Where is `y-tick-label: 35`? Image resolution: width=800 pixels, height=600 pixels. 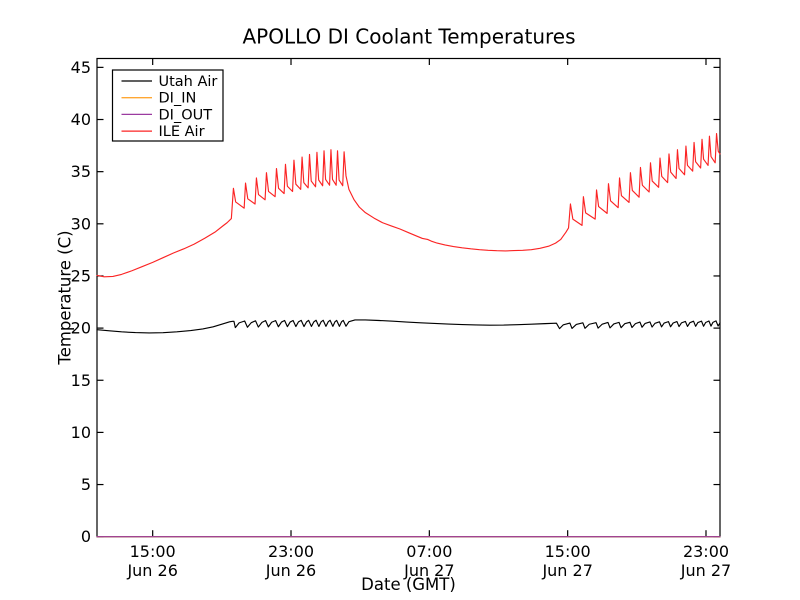 y-tick-label: 35 is located at coordinates (81, 171).